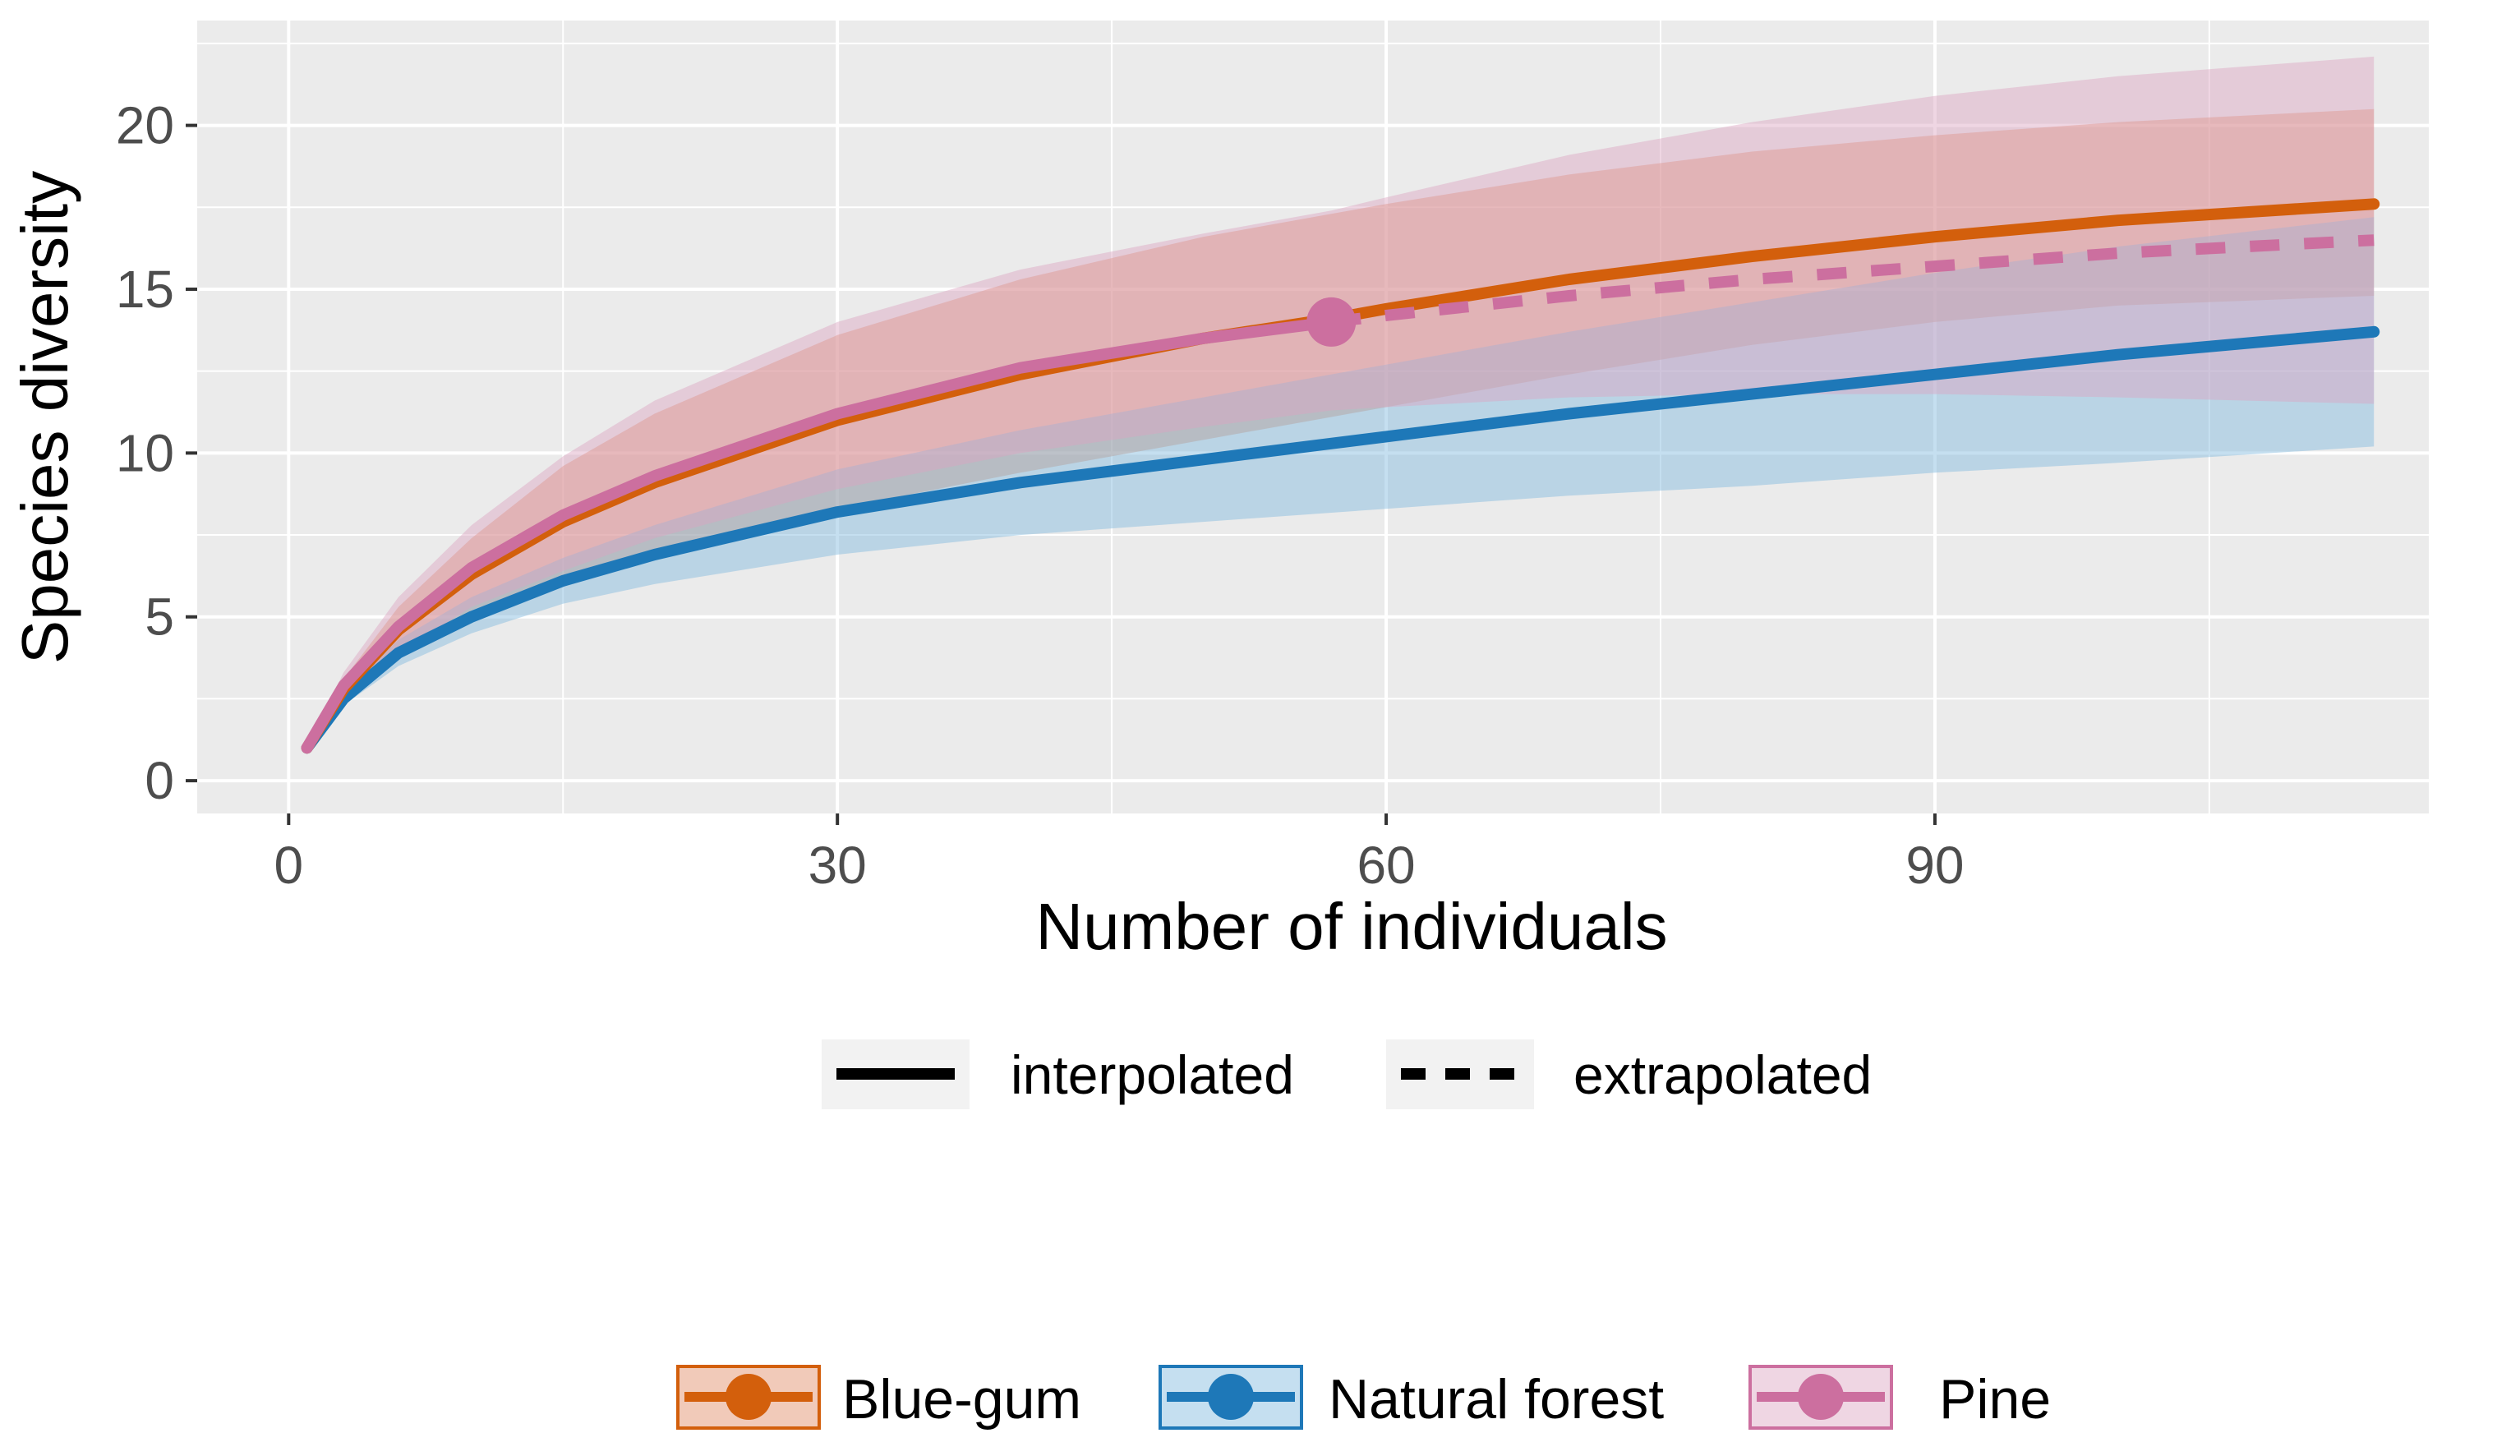 This screenshot has height=1456, width=2520. I want to click on observed-markers, so click(1331, 322).